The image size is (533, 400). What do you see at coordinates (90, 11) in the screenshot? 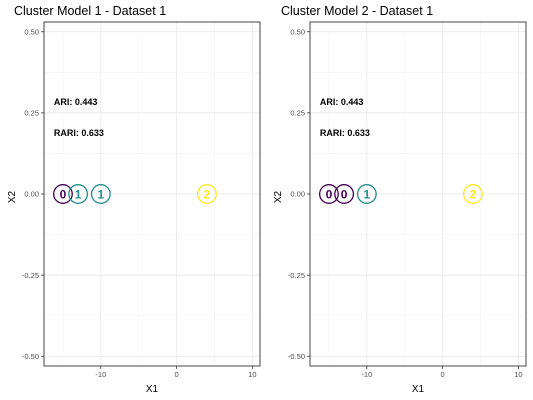
I see `chart-title: Cluster Model 1 - Dataset 1` at bounding box center [90, 11].